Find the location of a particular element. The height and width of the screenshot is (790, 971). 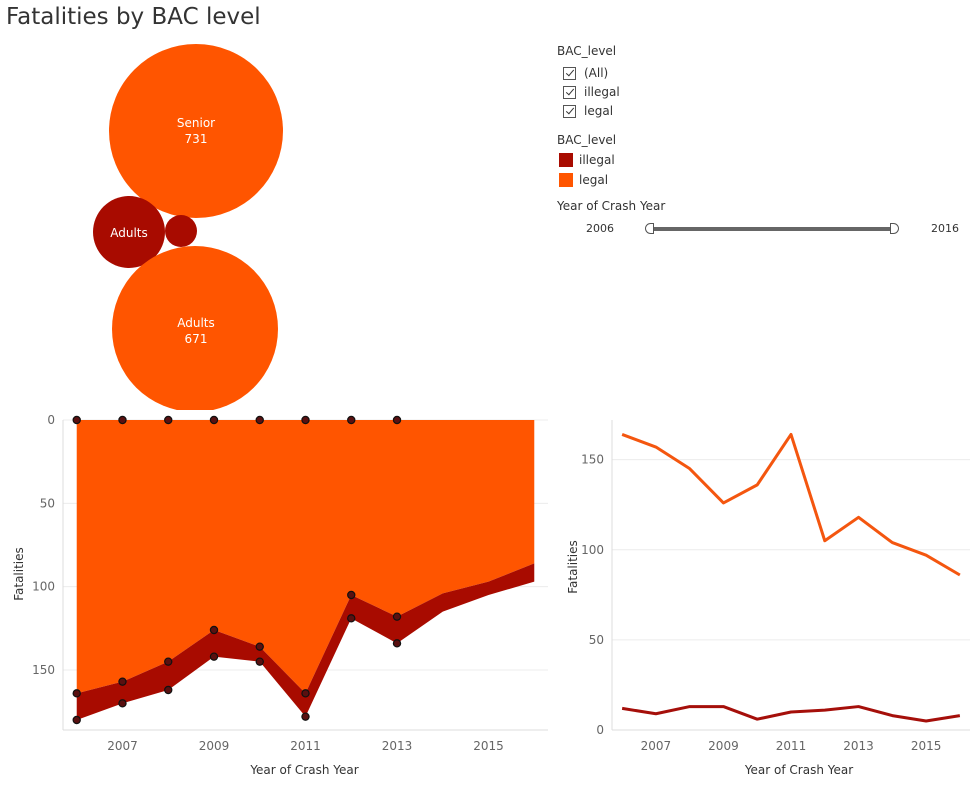

year-range-slider-track is located at coordinates (772, 229).